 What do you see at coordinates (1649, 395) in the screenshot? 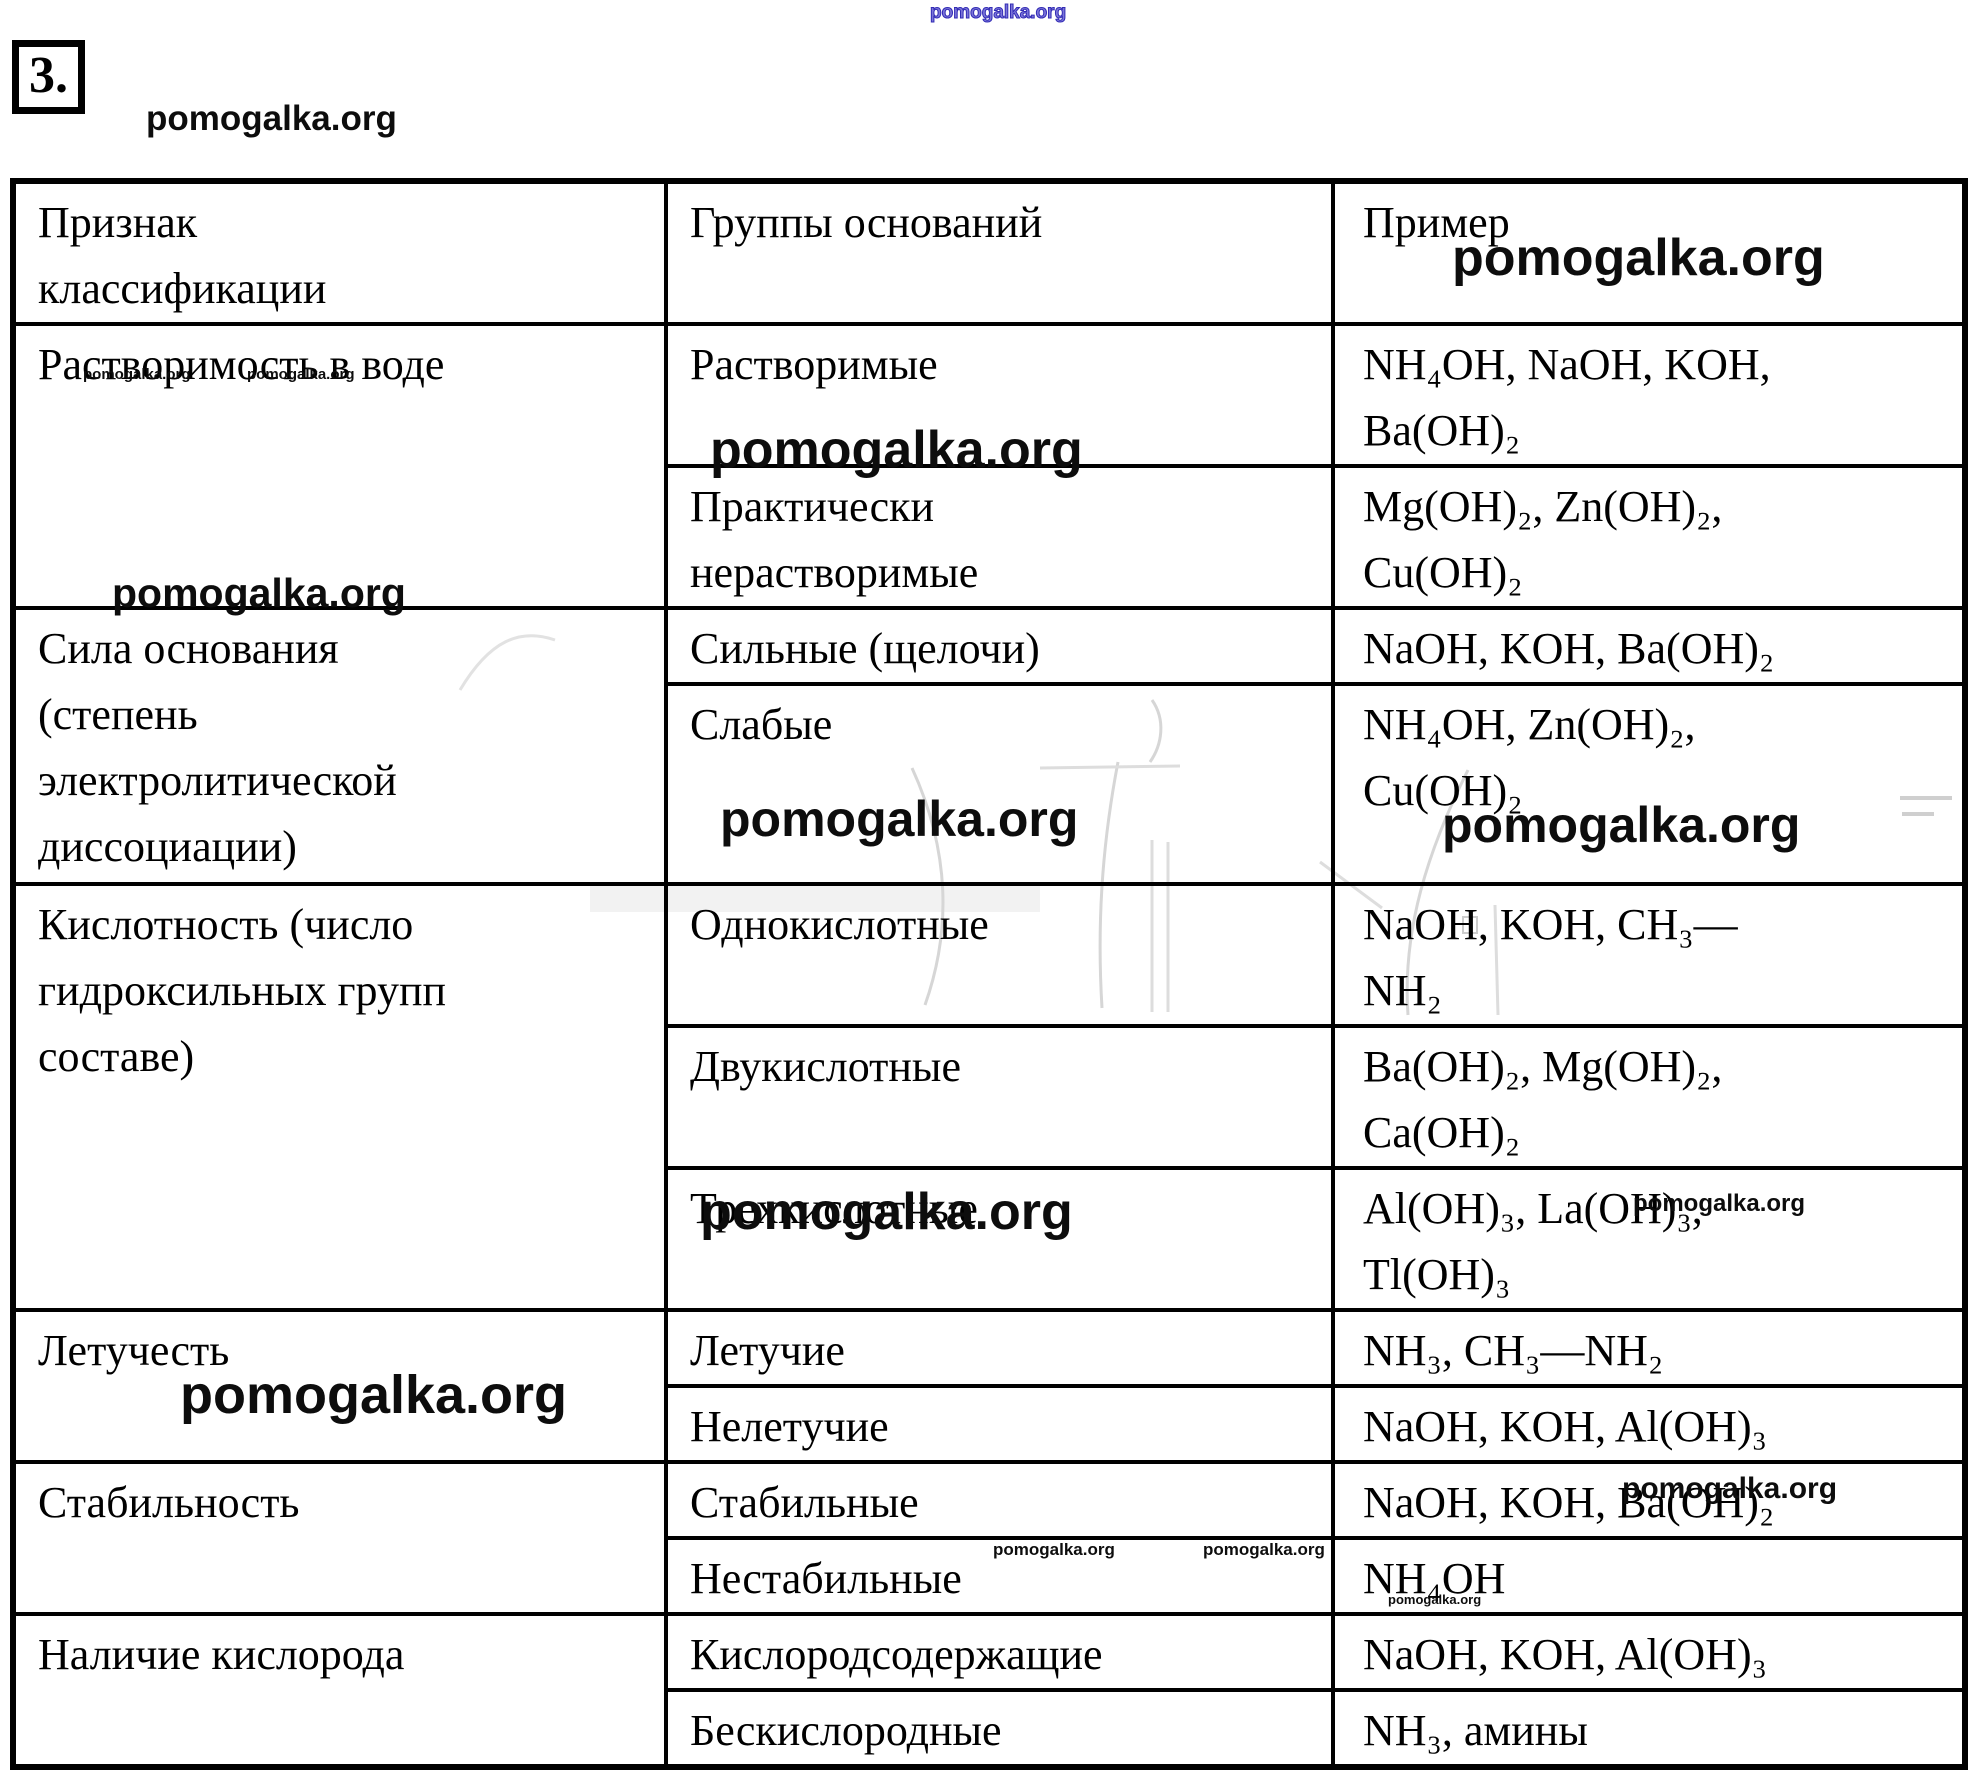
I see `example-soluble: NH₄OH, NaOH, KOH, Ba(OH)₂` at bounding box center [1649, 395].